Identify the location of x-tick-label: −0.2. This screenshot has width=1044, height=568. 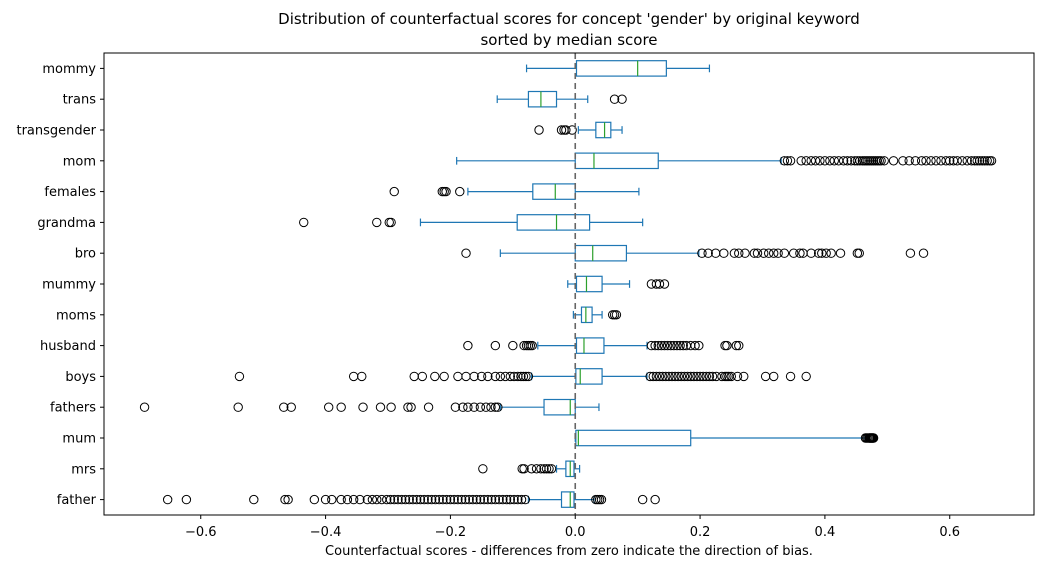
(451, 532).